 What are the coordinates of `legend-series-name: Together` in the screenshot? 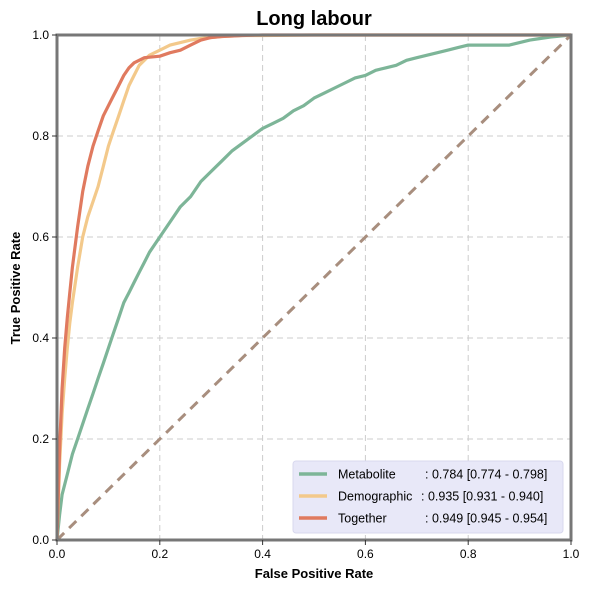 It's located at (362, 519).